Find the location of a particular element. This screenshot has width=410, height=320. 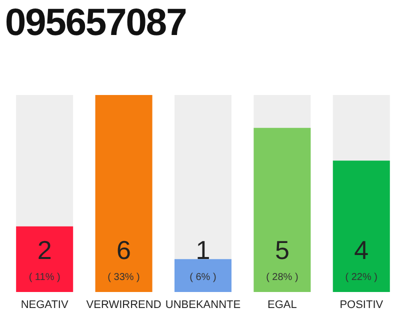

annotation: ( 6% ) is located at coordinates (203, 277).